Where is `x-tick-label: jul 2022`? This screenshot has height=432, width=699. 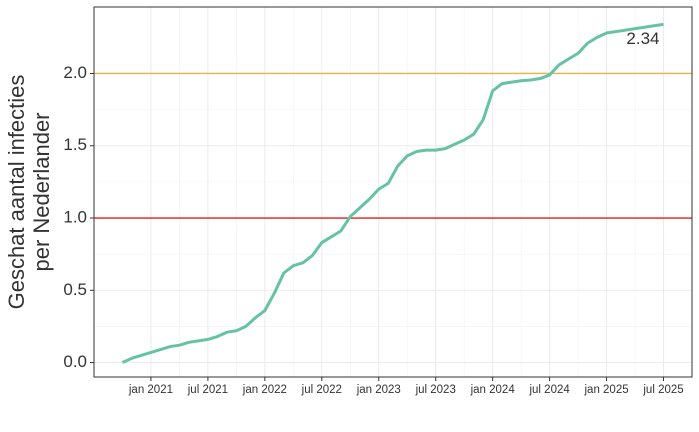 x-tick-label: jul 2022 is located at coordinates (321, 390).